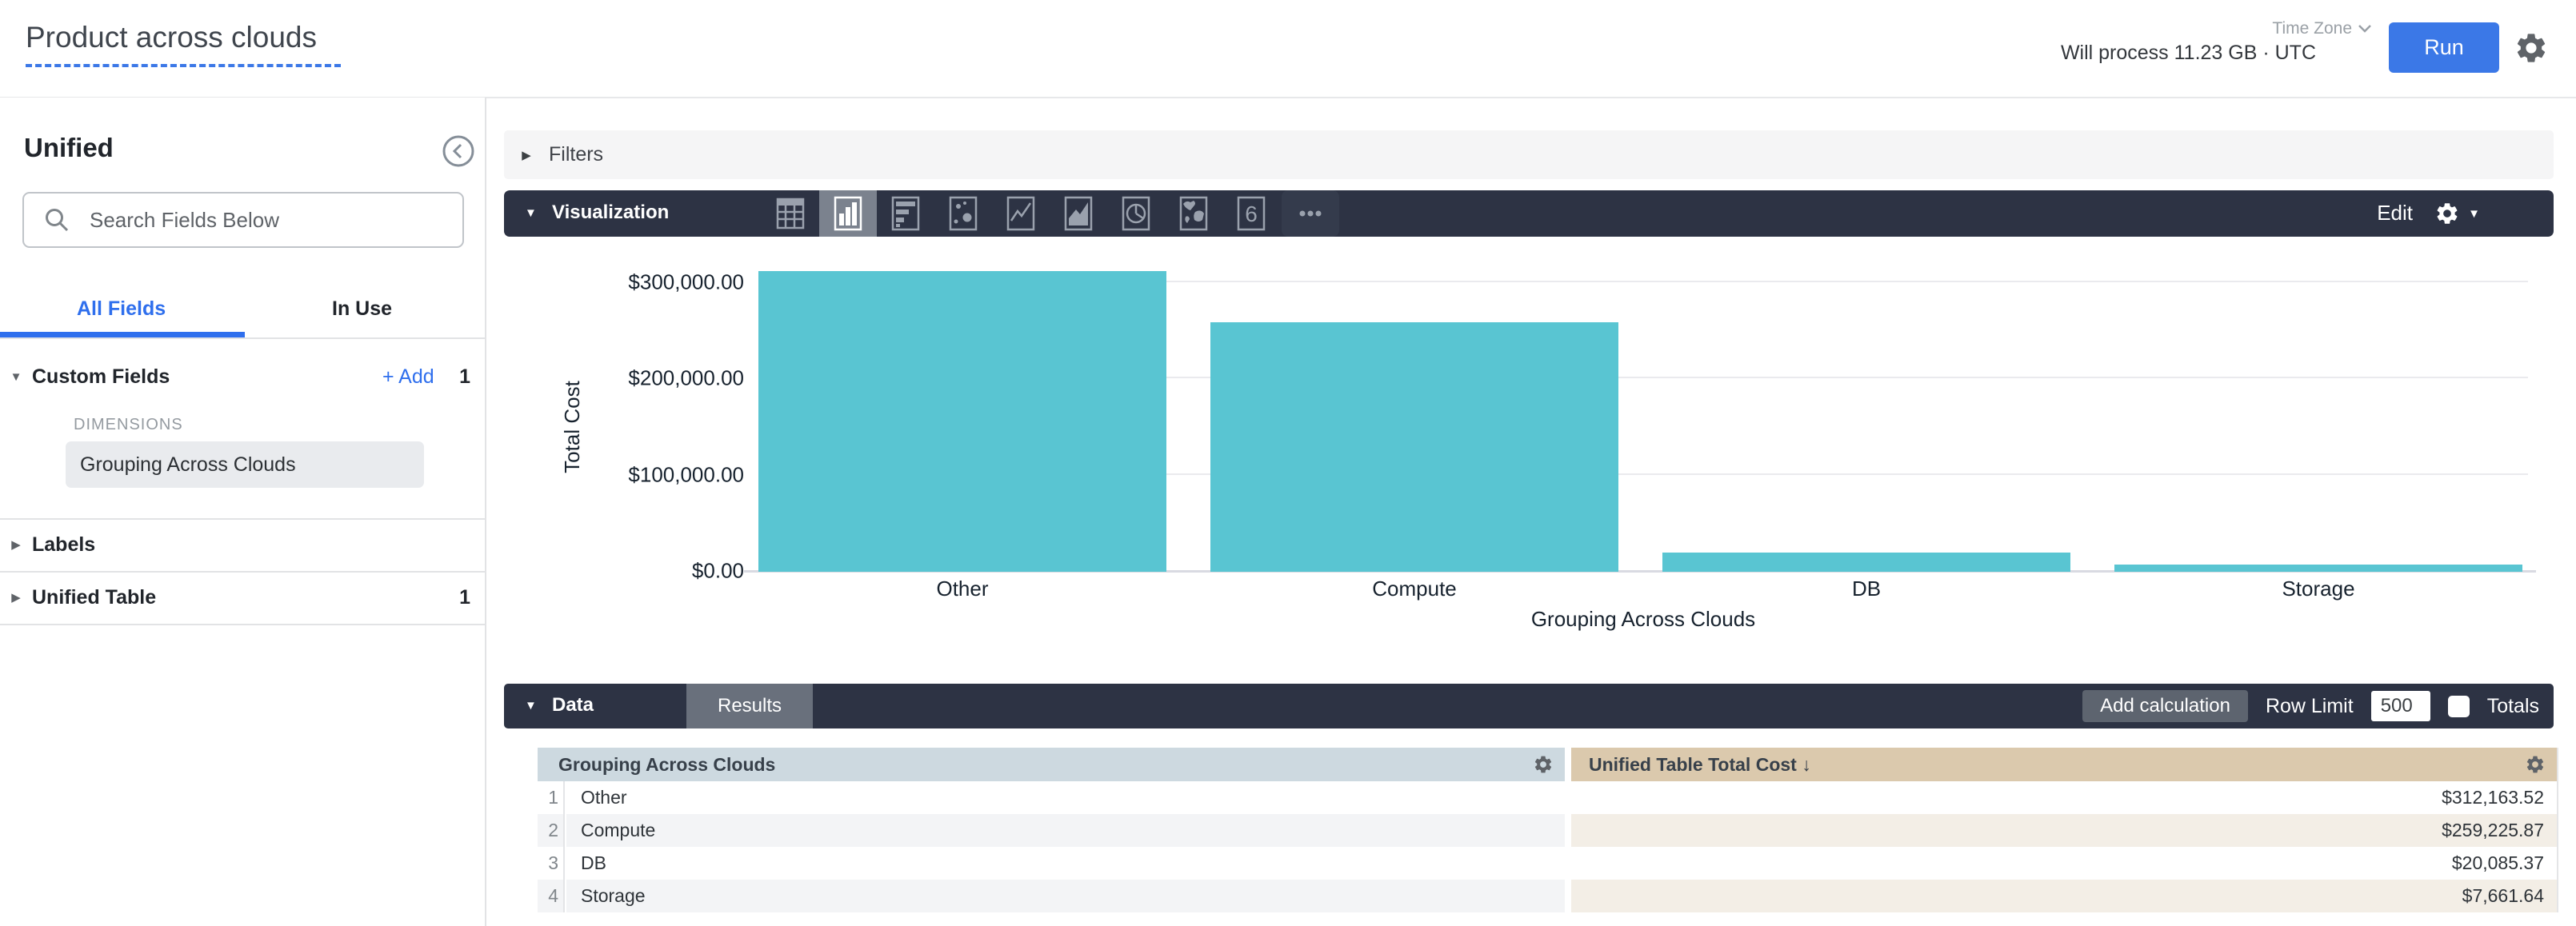 The image size is (2576, 926). Describe the element at coordinates (257, 219) in the screenshot. I see `search-fields-input` at that location.